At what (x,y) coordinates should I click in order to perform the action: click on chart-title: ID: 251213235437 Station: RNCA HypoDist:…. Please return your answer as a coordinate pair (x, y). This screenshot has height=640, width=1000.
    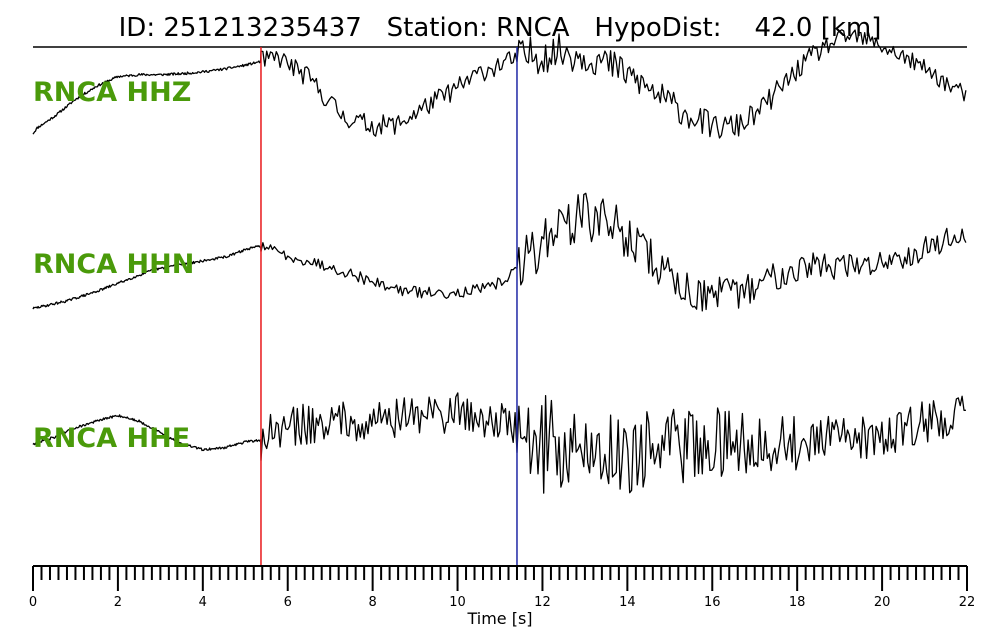
    Looking at the image, I should click on (500, 28).